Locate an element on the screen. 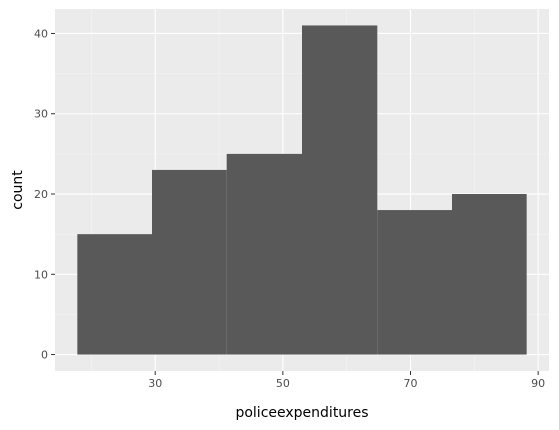 The width and height of the screenshot is (559, 430). x-tick-label: 50 is located at coordinates (283, 383).